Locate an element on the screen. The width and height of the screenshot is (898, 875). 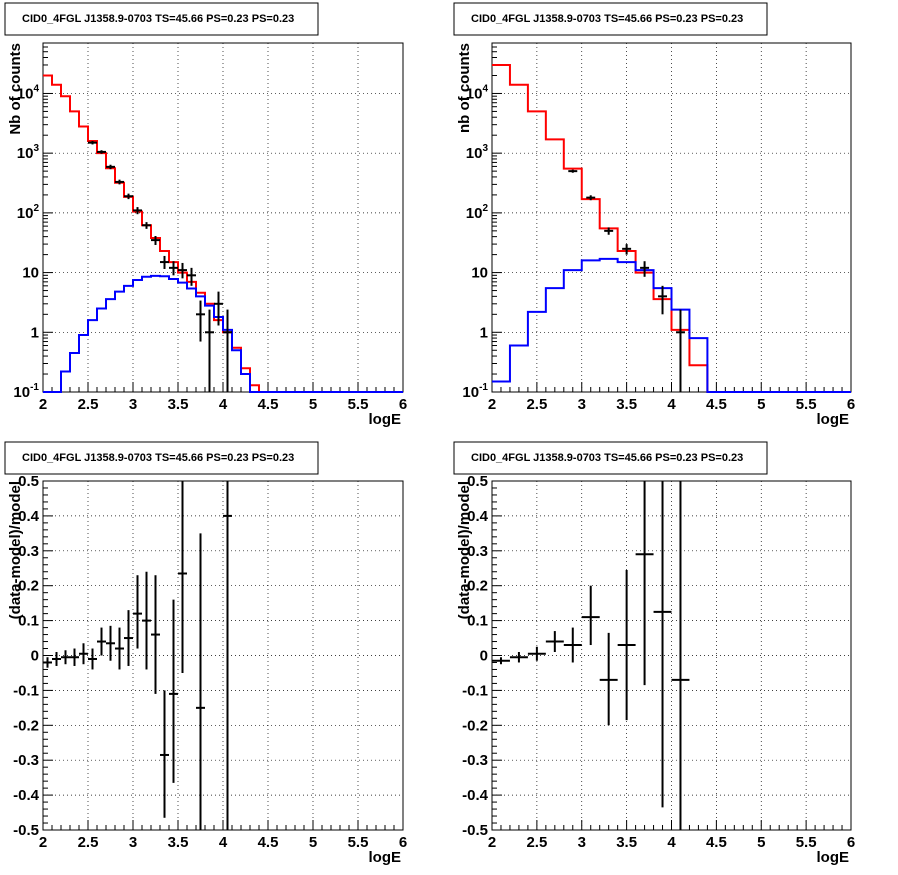
y-axis-label: Nb of counts is located at coordinates (15, 89).